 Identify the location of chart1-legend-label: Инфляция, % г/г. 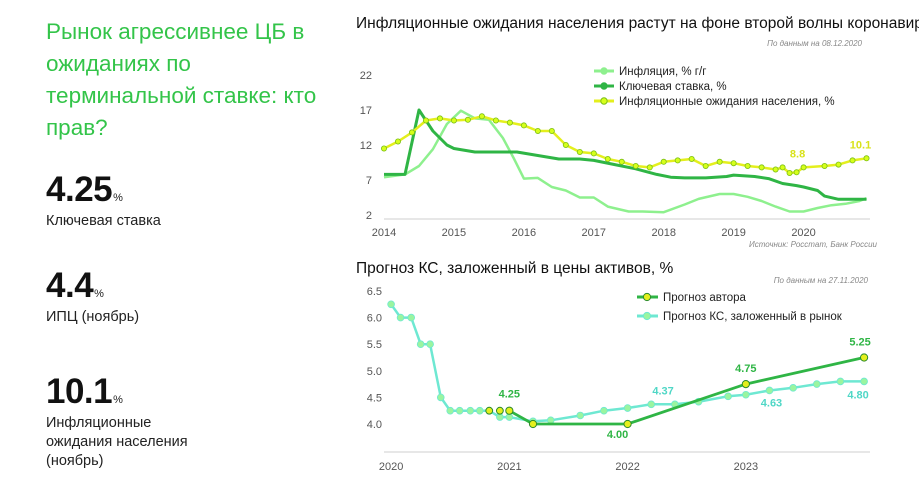
(662, 72).